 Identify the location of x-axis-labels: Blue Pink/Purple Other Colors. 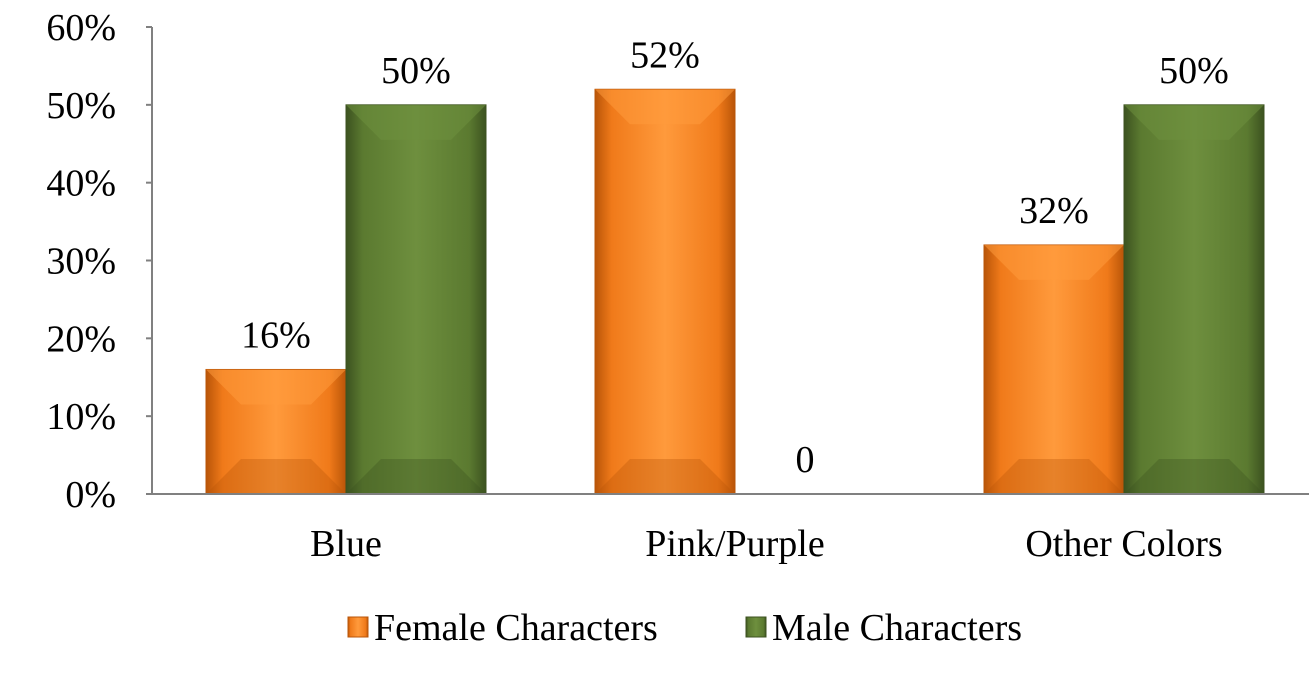
(766, 544).